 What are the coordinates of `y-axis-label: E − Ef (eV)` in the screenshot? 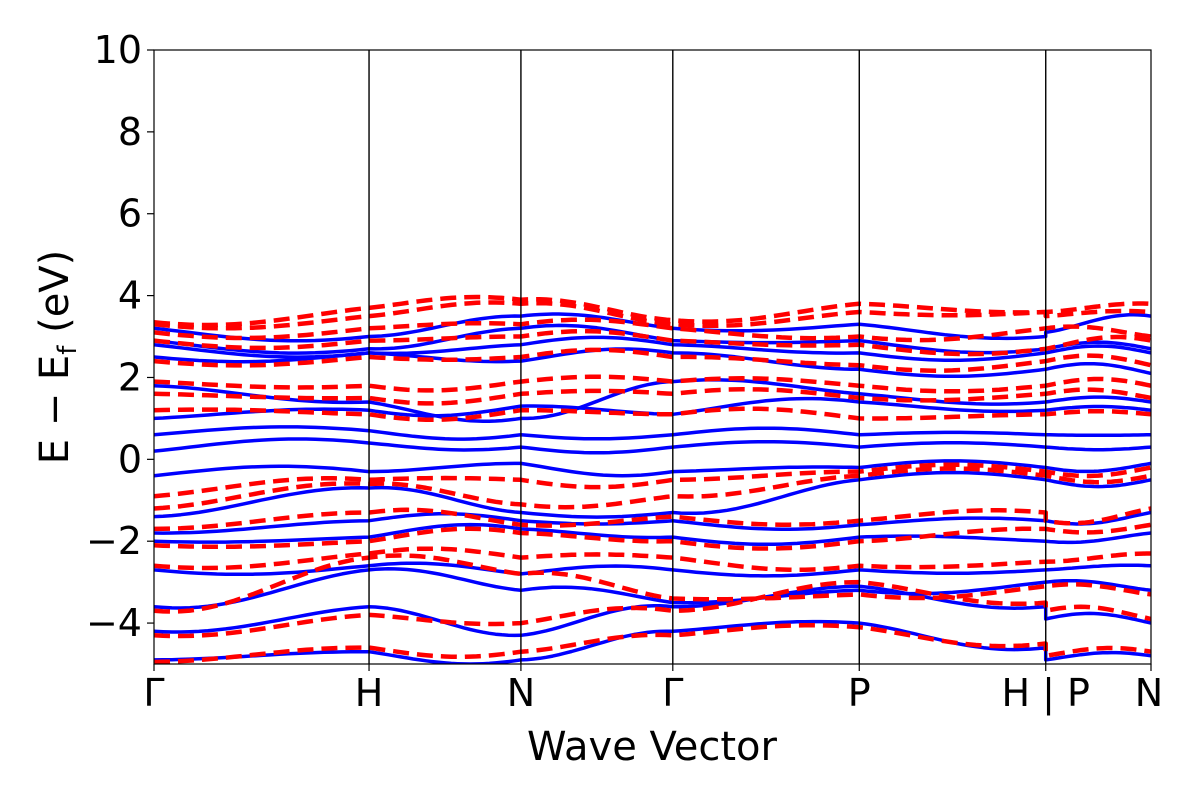 It's located at (57, 357).